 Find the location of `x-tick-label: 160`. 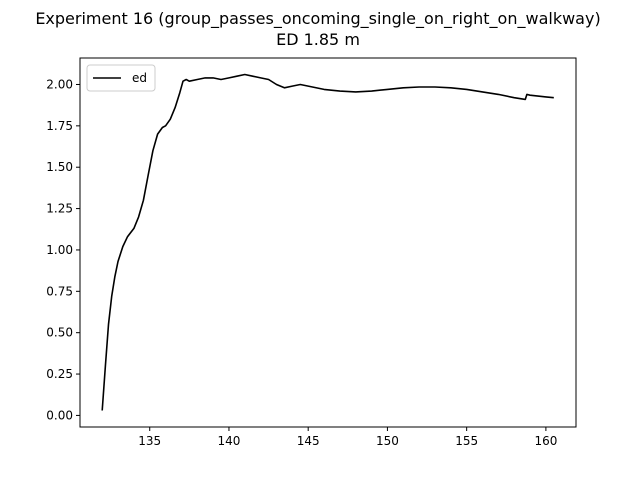

x-tick-label: 160 is located at coordinates (545, 441).